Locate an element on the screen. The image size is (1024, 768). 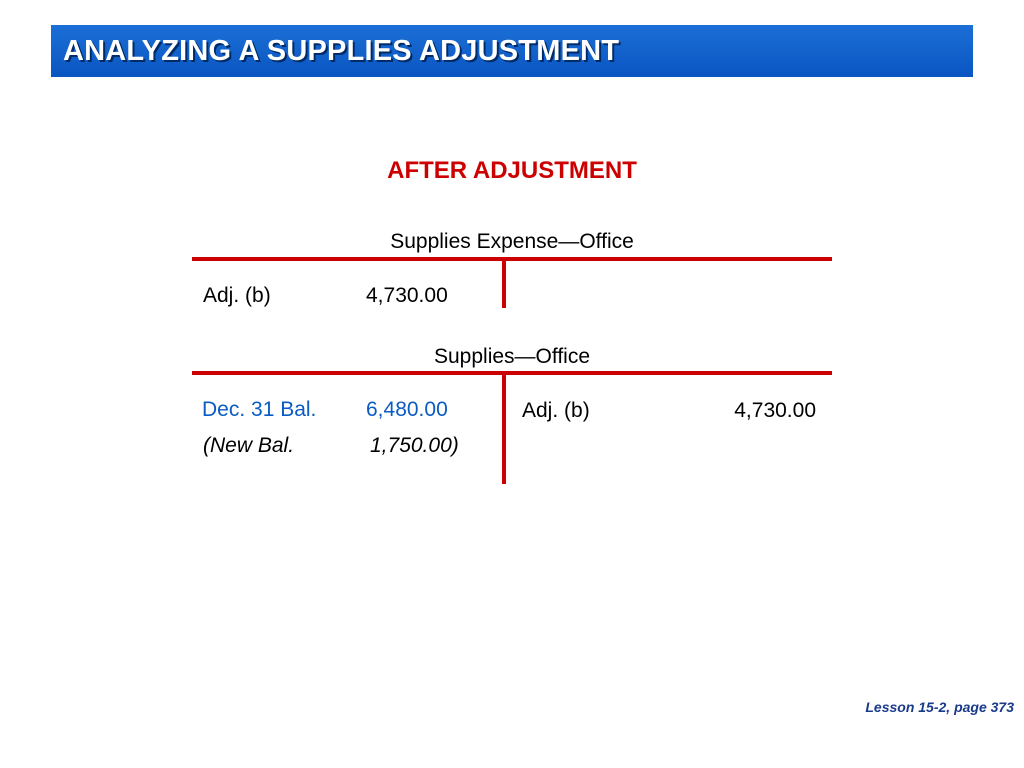
debit-amount: 4,730.00 is located at coordinates (407, 295).